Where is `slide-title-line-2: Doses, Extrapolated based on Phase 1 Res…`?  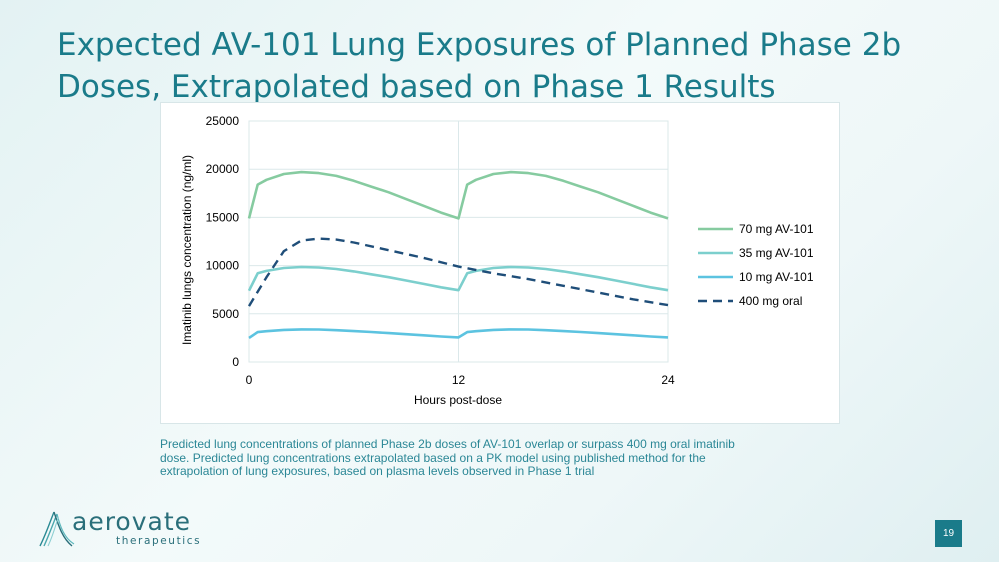 slide-title-line-2: Doses, Extrapolated based on Phase 1 Res… is located at coordinates (416, 87).